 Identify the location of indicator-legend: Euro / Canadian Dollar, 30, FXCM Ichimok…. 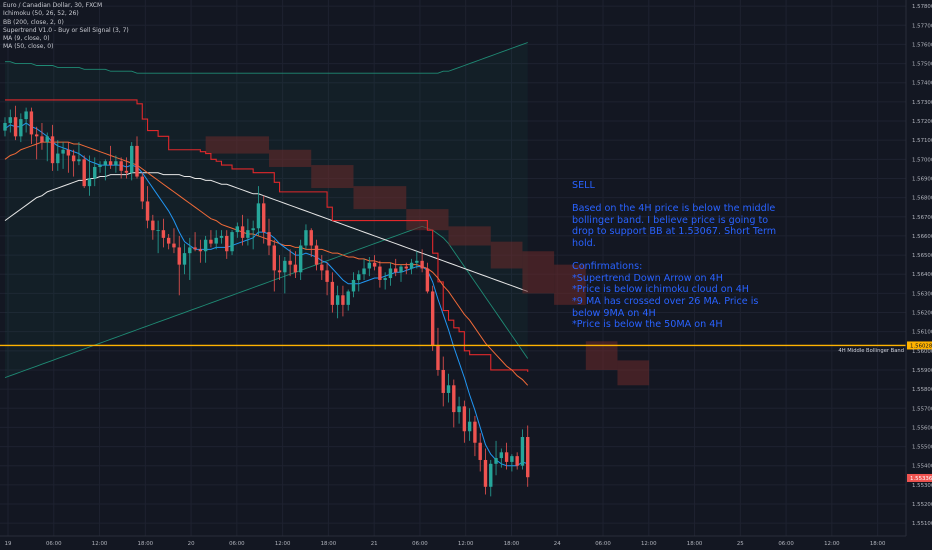
(66, 27).